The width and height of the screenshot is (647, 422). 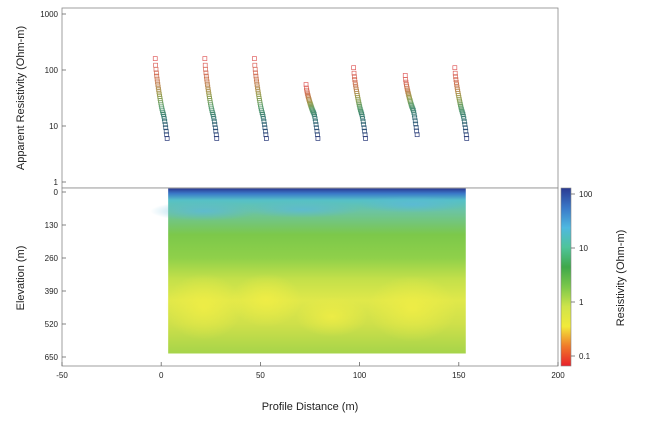 What do you see at coordinates (593, 277) in the screenshot?
I see `colorbar: 0.1 1 10 100 Resistivity (Ohm-m)` at bounding box center [593, 277].